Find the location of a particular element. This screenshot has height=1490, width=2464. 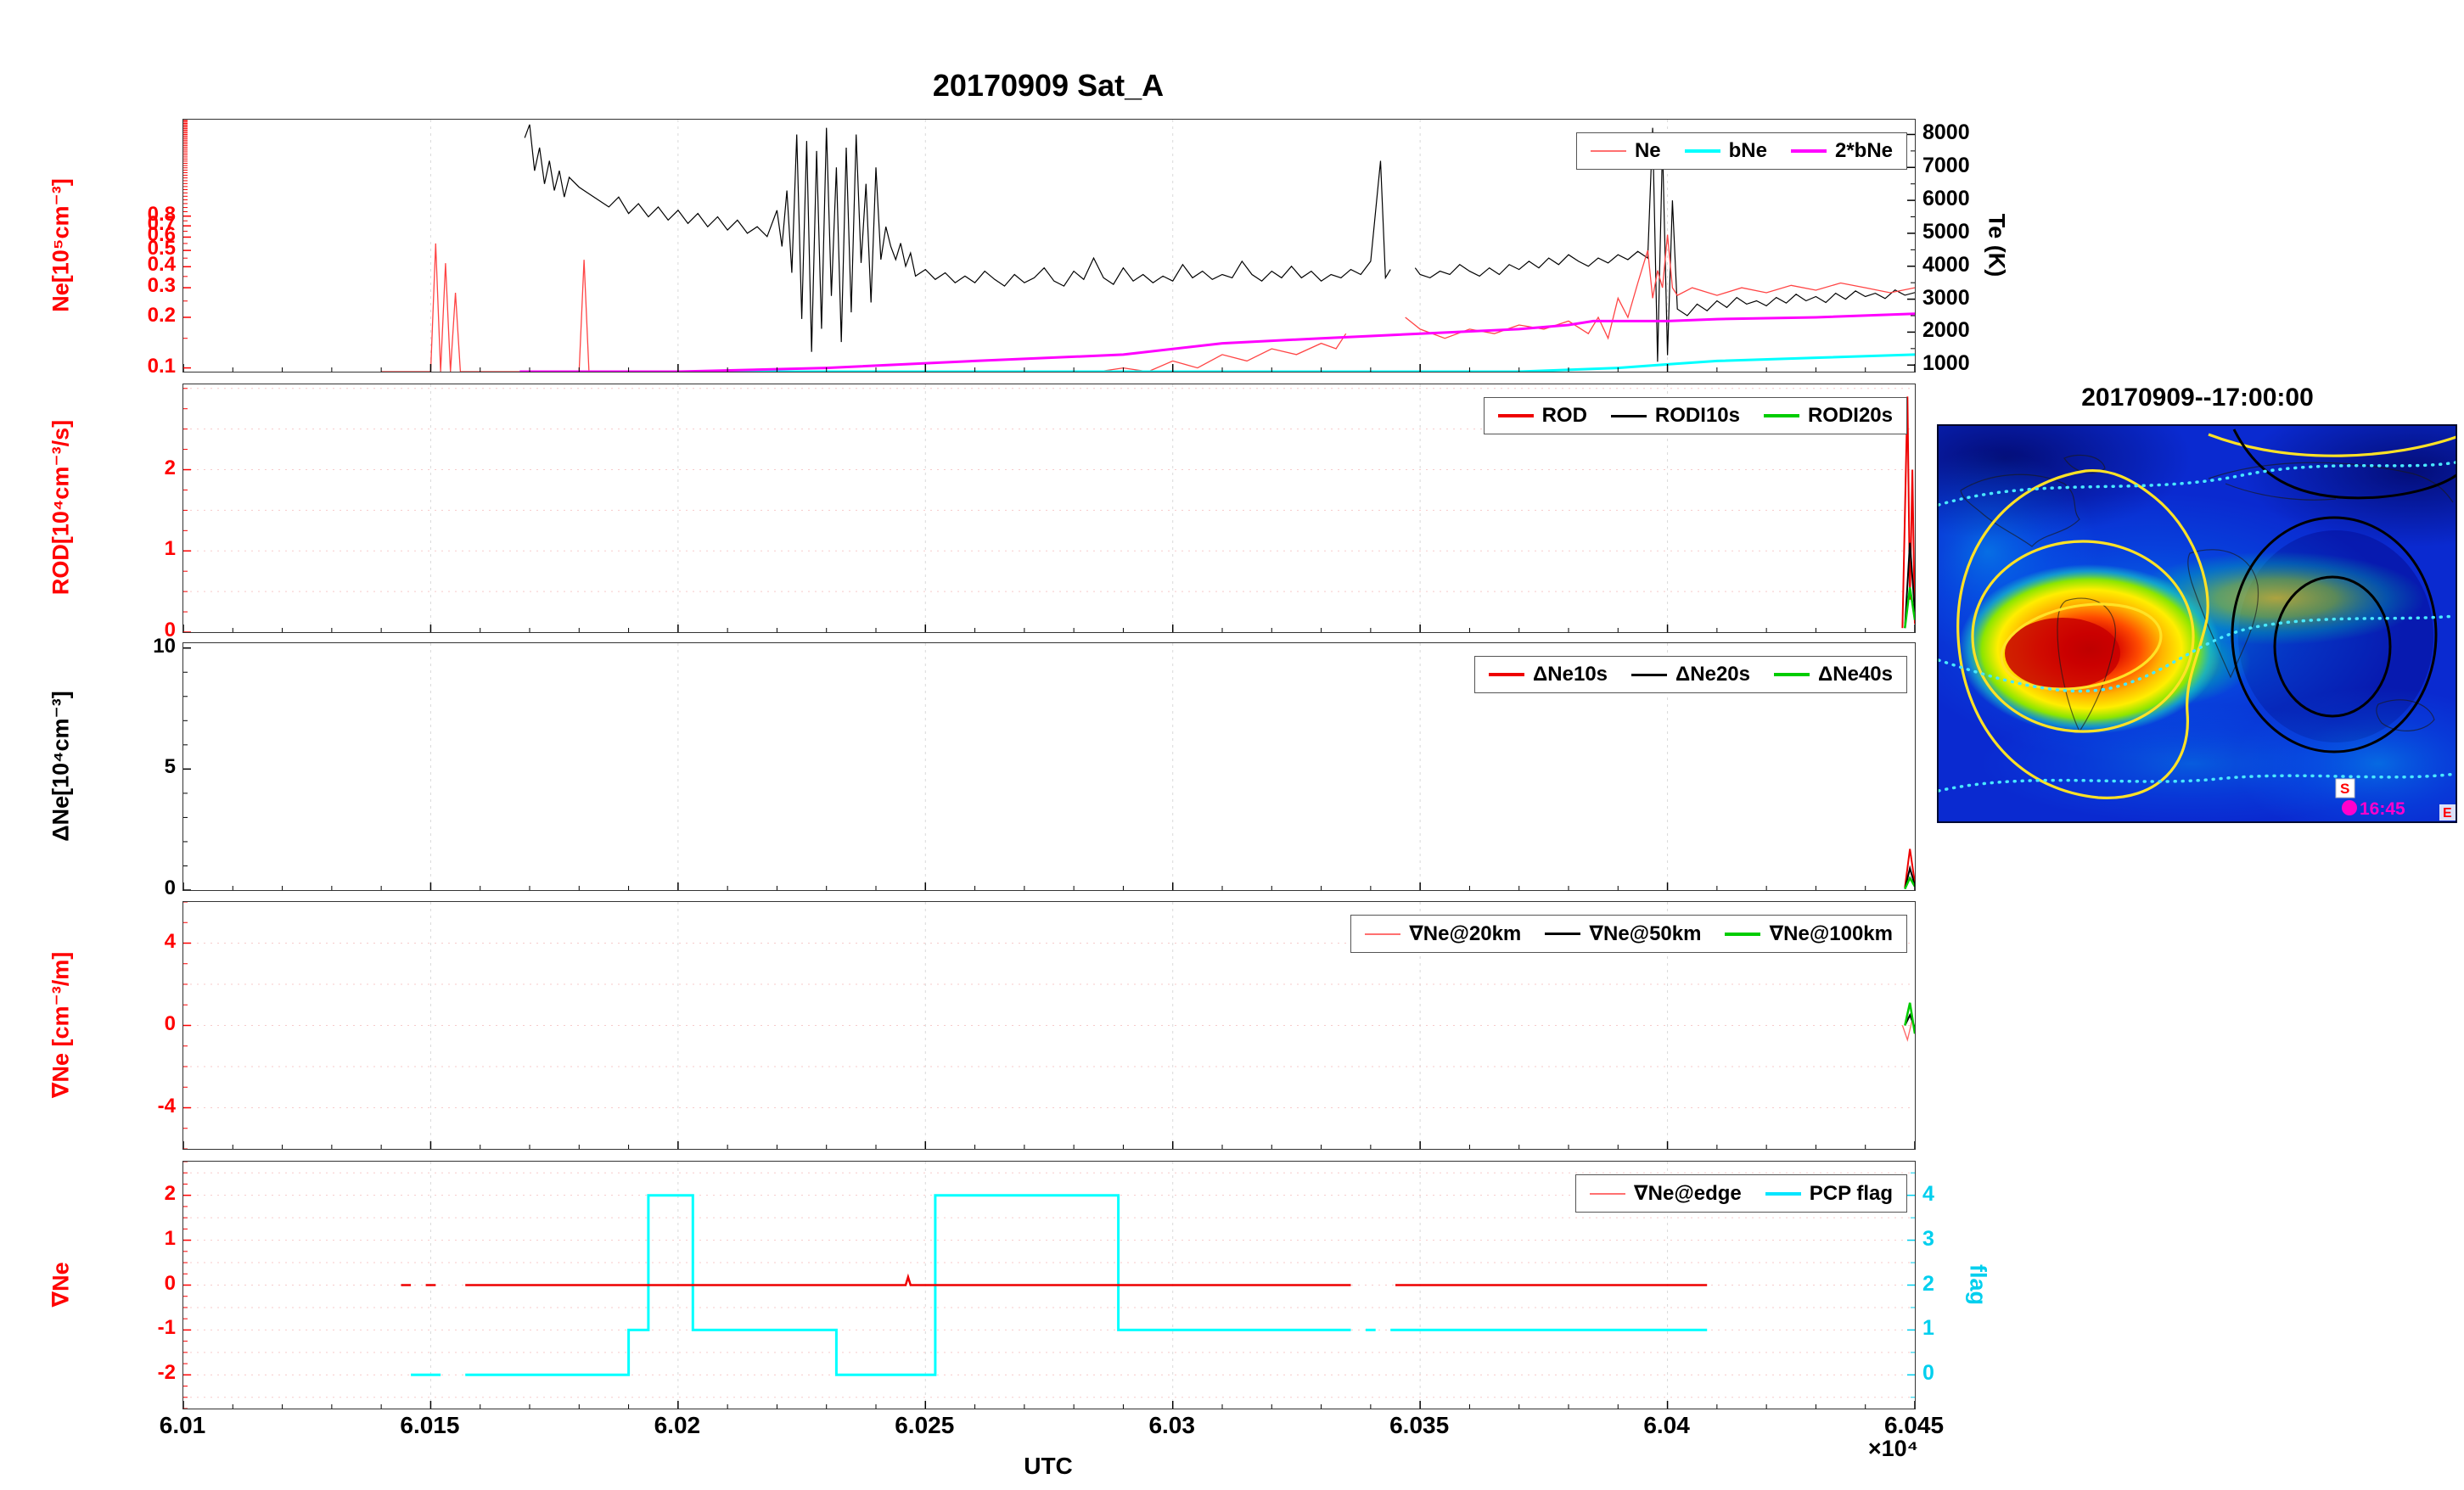

series-ΔNe10s is located at coordinates (1910, 868).